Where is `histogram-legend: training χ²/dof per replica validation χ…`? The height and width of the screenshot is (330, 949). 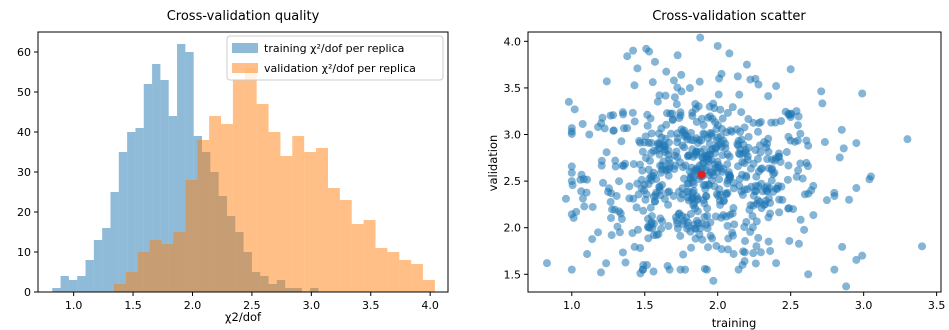 histogram-legend: training χ²/dof per replica validation χ… is located at coordinates (335, 58).